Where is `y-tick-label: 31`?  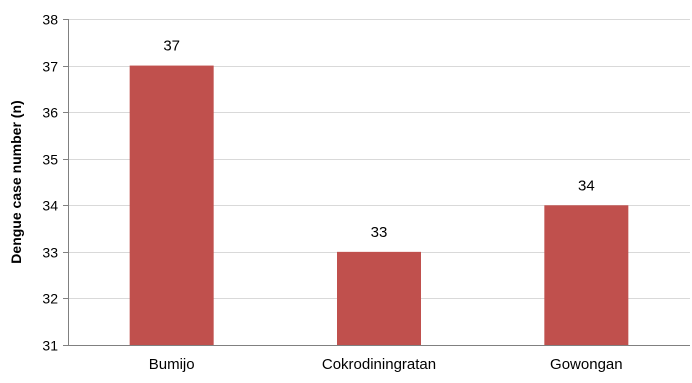 y-tick-label: 31 is located at coordinates (50, 346).